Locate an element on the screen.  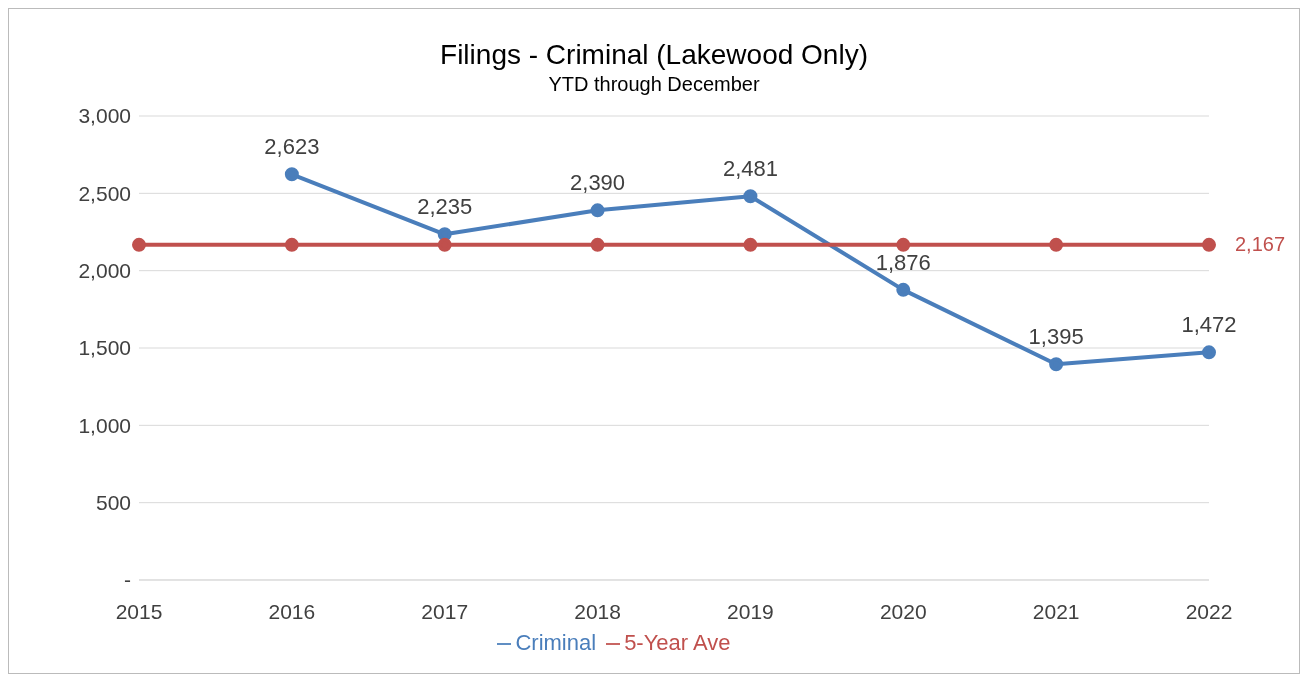
chart-title: Filings - Criminal (Lakewood Only) is located at coordinates (654, 55).